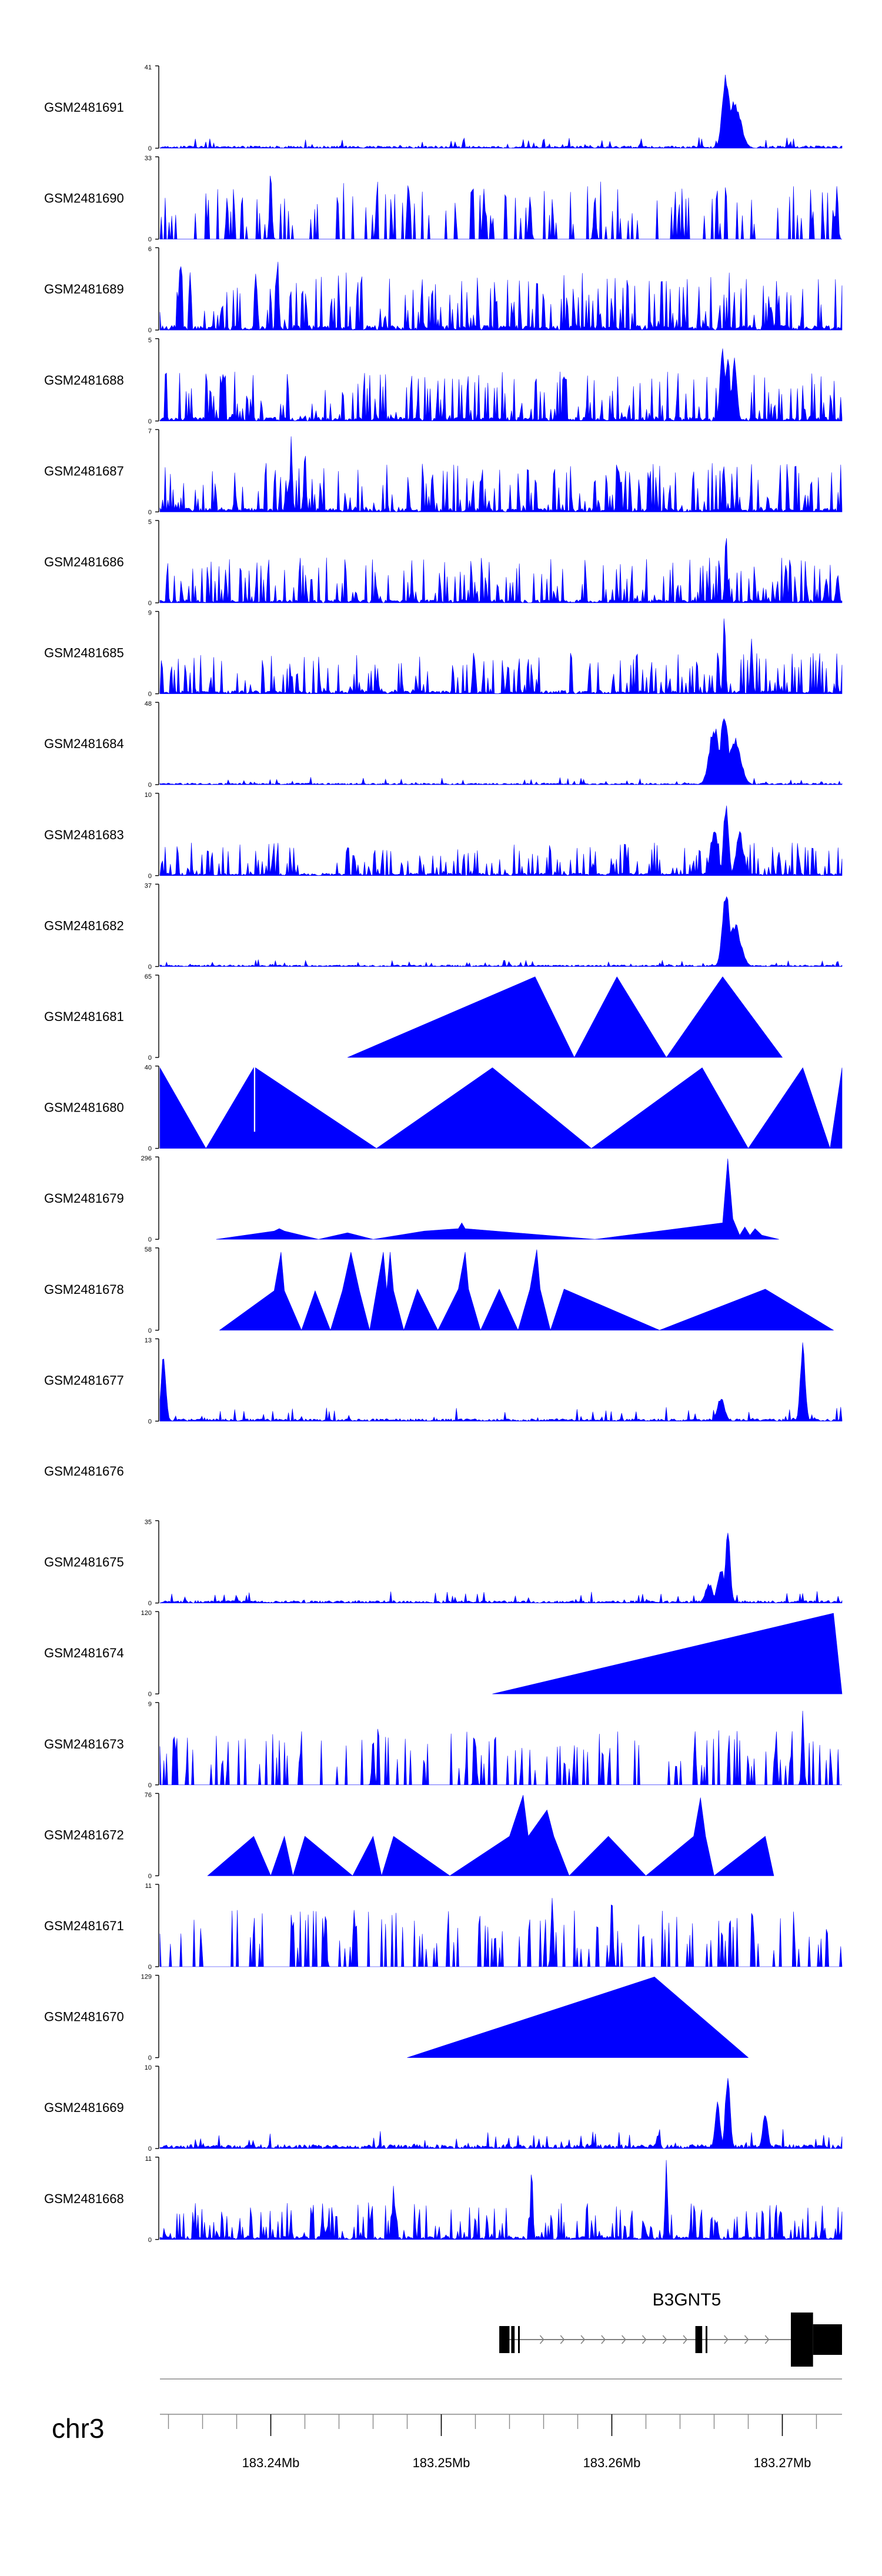 The image size is (882, 2576). Describe the element at coordinates (687, 2300) in the screenshot. I see `gene-name-label: B3GNT5` at that location.